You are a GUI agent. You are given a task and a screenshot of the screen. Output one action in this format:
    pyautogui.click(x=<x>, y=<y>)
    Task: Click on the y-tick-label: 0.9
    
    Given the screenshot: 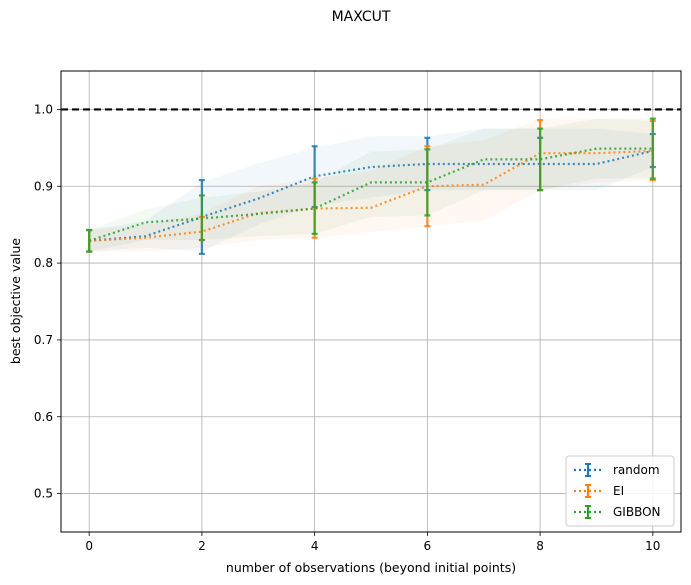 What is the action you would take?
    pyautogui.click(x=43, y=186)
    